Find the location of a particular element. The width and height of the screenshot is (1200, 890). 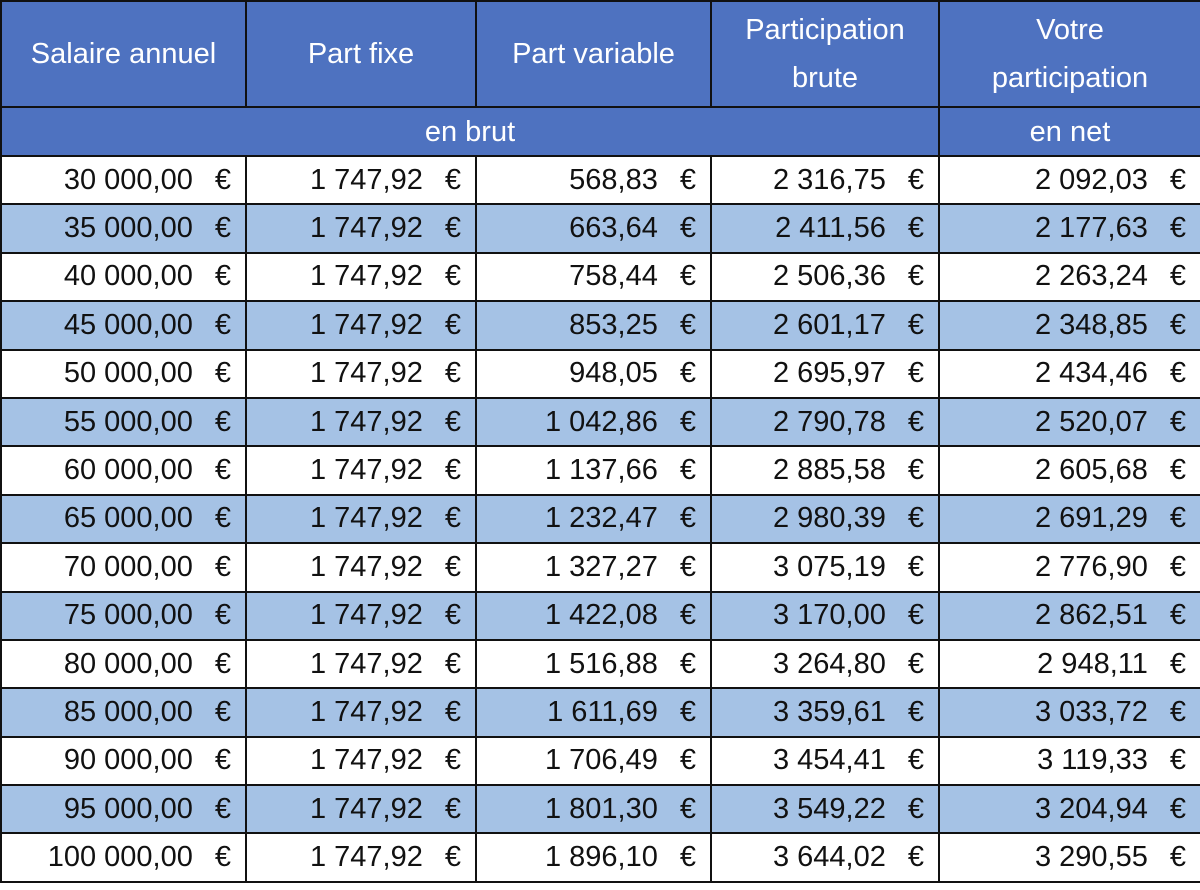

amount: 50 000,00 is located at coordinates (128, 373).